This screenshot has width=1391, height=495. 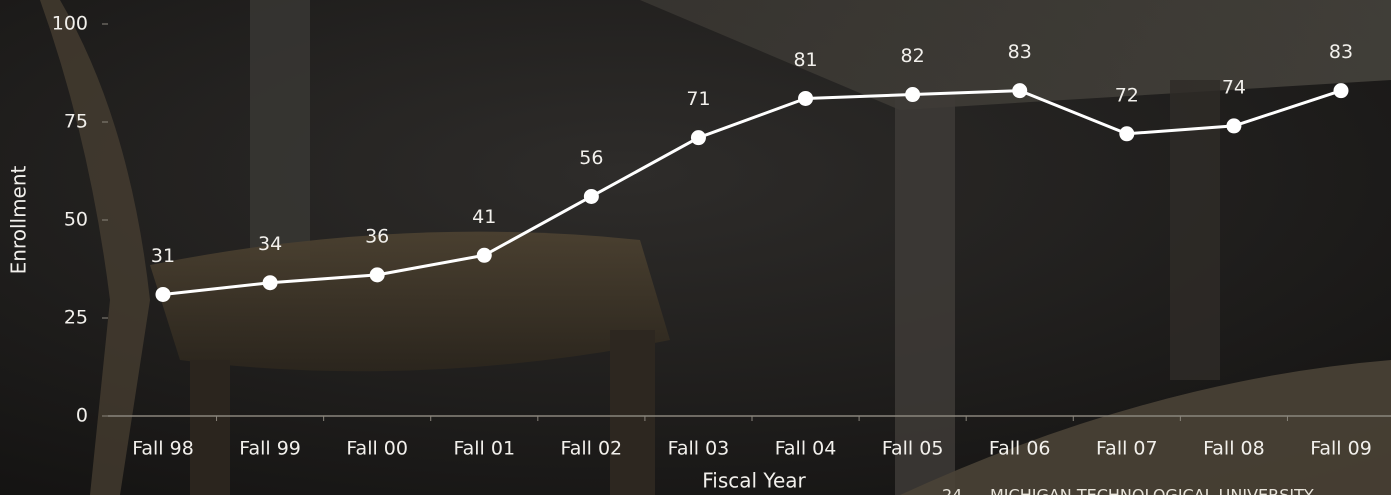 What do you see at coordinates (1020, 449) in the screenshot?
I see `x-tick-label: Fall 06` at bounding box center [1020, 449].